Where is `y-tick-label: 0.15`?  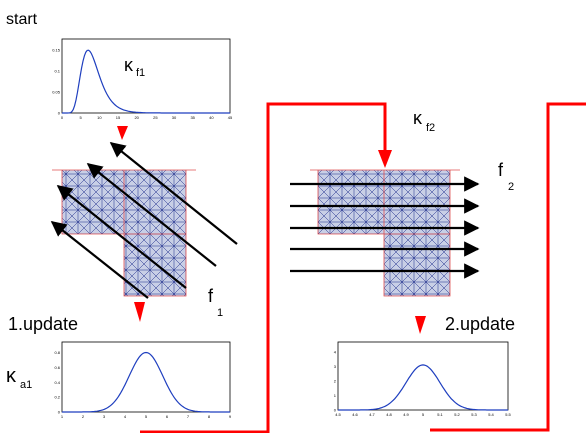 y-tick-label: 0.15 is located at coordinates (56, 50).